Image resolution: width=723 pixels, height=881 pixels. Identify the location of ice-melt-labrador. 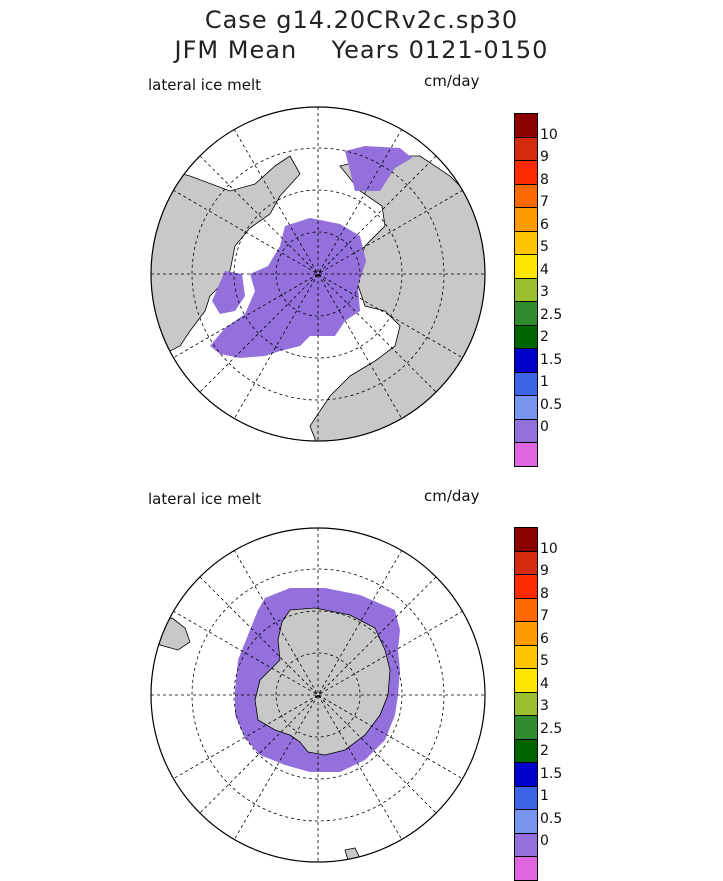
(228, 292).